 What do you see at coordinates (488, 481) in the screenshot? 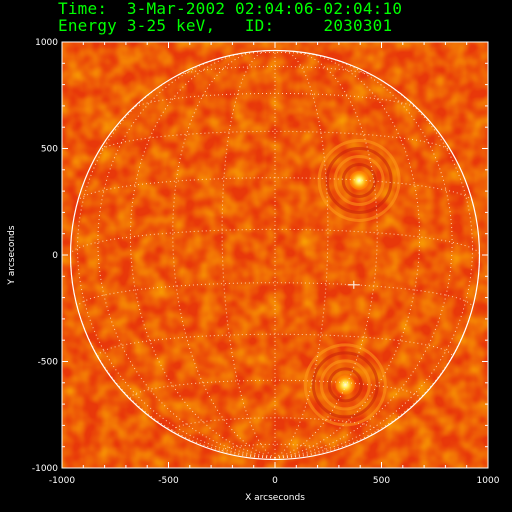
I see `x-tick-label: 1000` at bounding box center [488, 481].